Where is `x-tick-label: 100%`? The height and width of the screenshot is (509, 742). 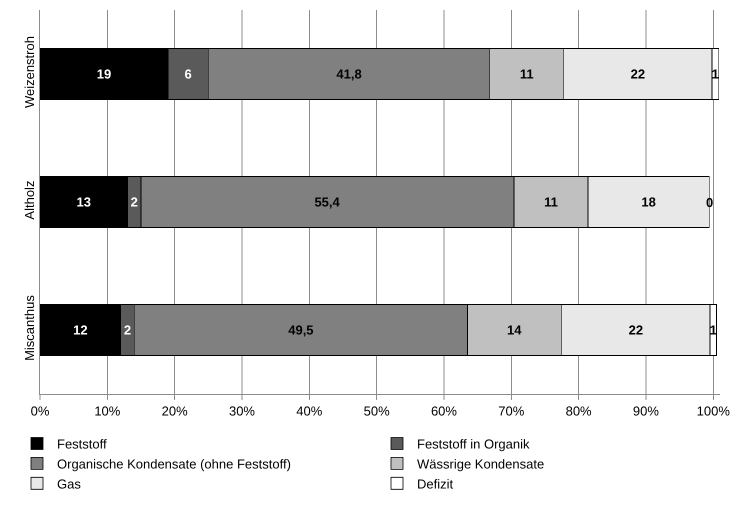
x-tick-label: 100% is located at coordinates (713, 411).